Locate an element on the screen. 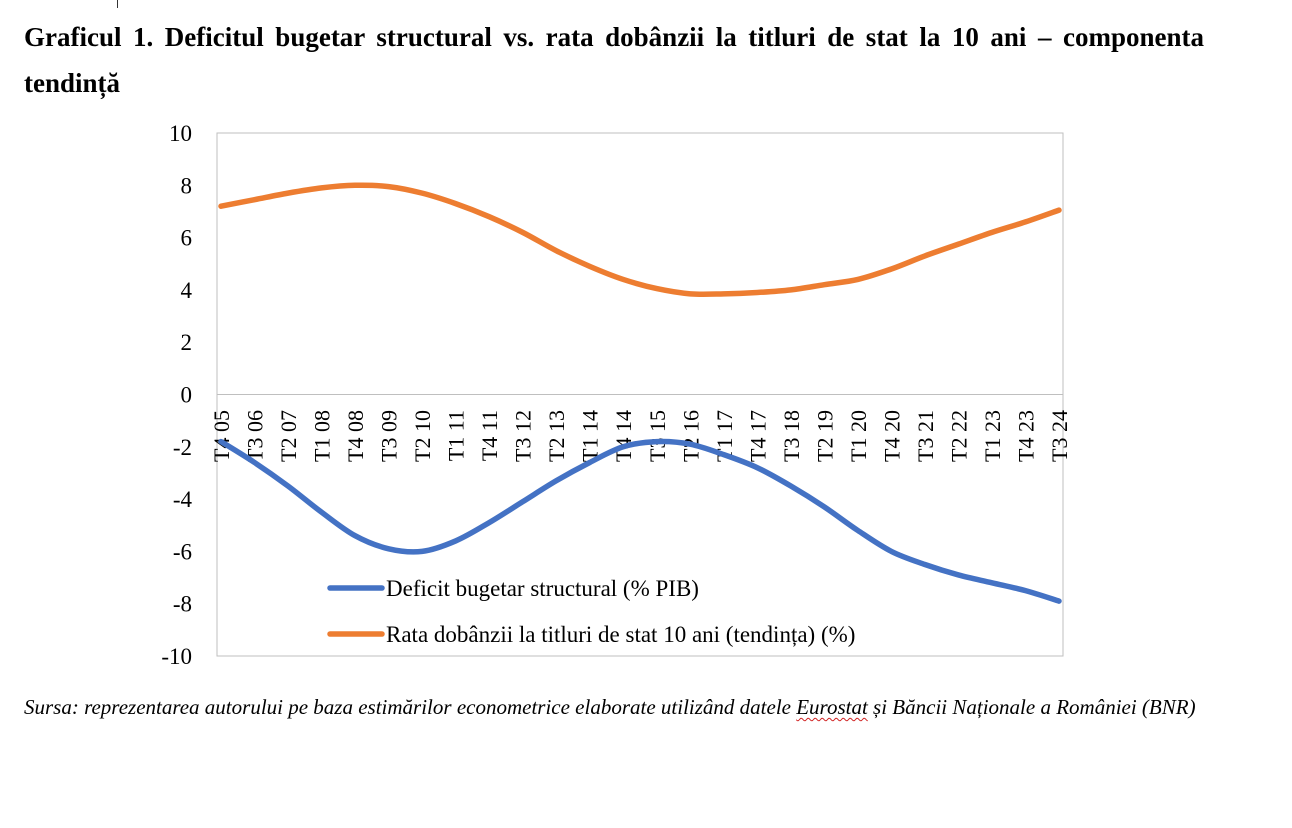 The height and width of the screenshot is (828, 1292). x-tick-label: T1 11 is located at coordinates (456, 435).